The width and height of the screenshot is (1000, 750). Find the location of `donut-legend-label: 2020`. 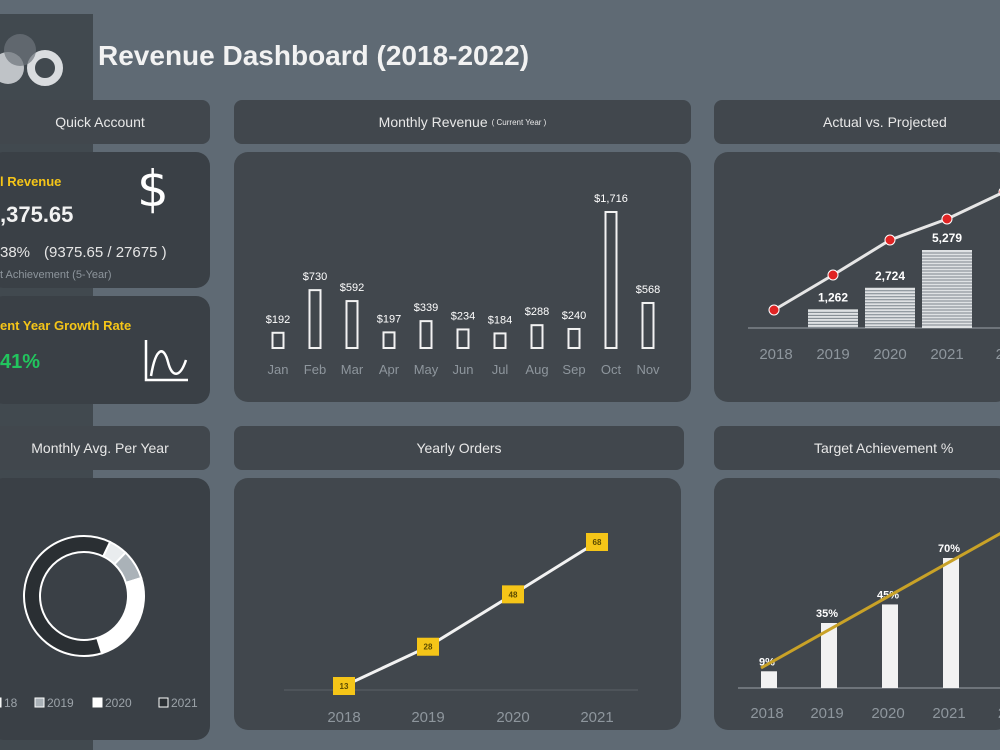

donut-legend-label: 2020 is located at coordinates (118, 703).